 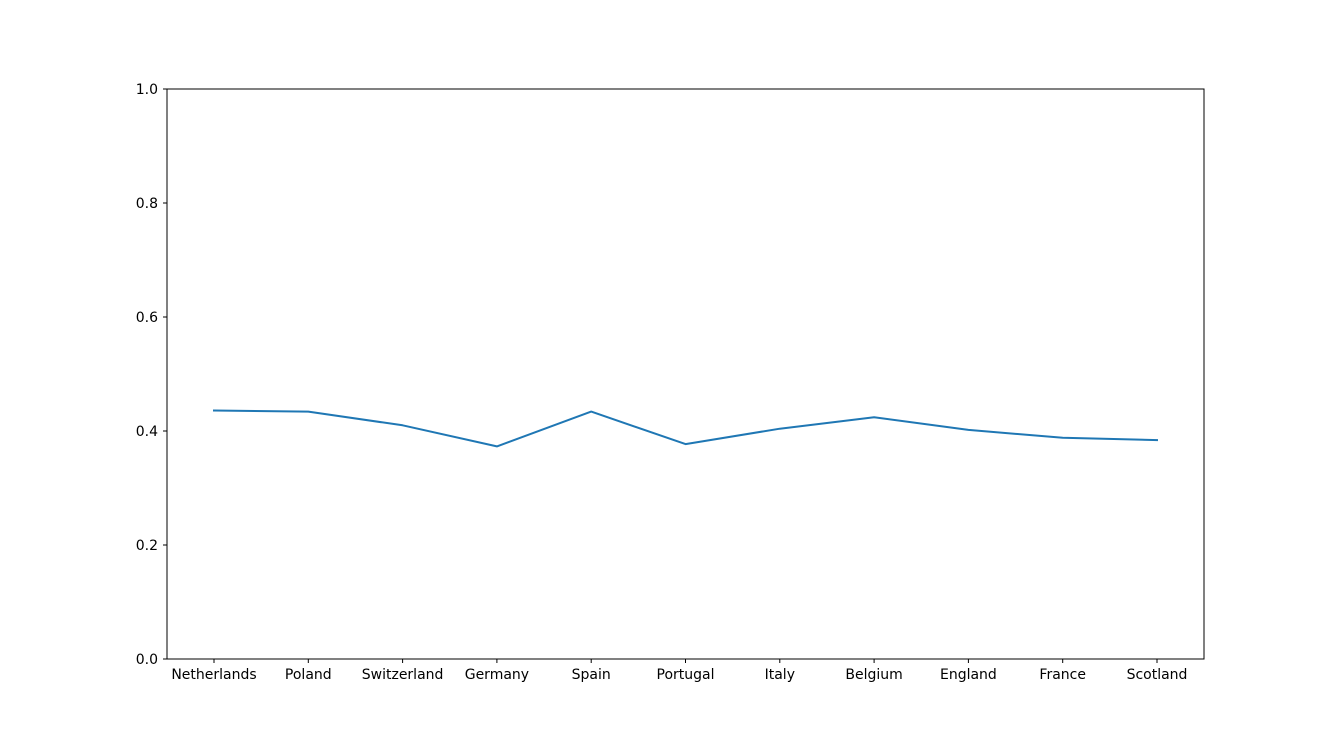 What do you see at coordinates (968, 675) in the screenshot?
I see `x-tick-label: England` at bounding box center [968, 675].